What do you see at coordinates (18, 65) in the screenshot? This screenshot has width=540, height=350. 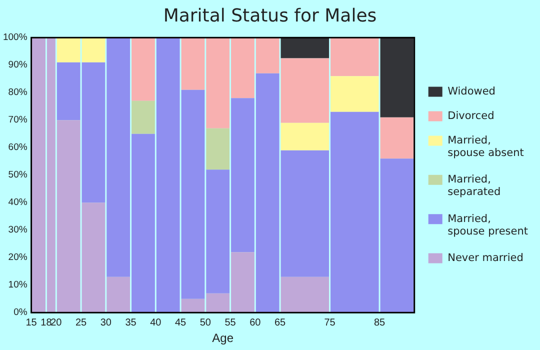 I see `y-tick-label: 90%` at bounding box center [18, 65].